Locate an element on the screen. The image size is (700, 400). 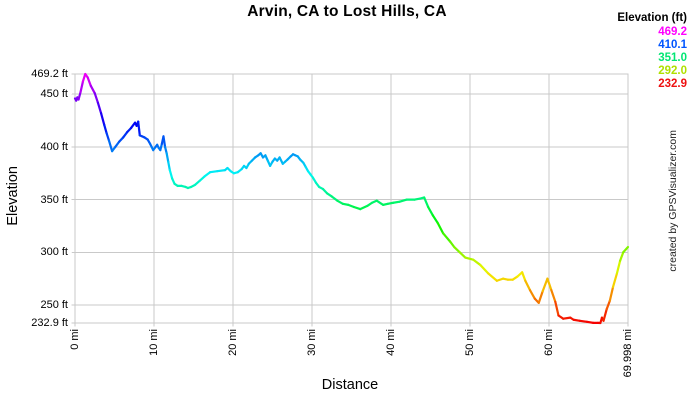
x-tick-label: 30 mi is located at coordinates (312, 342).